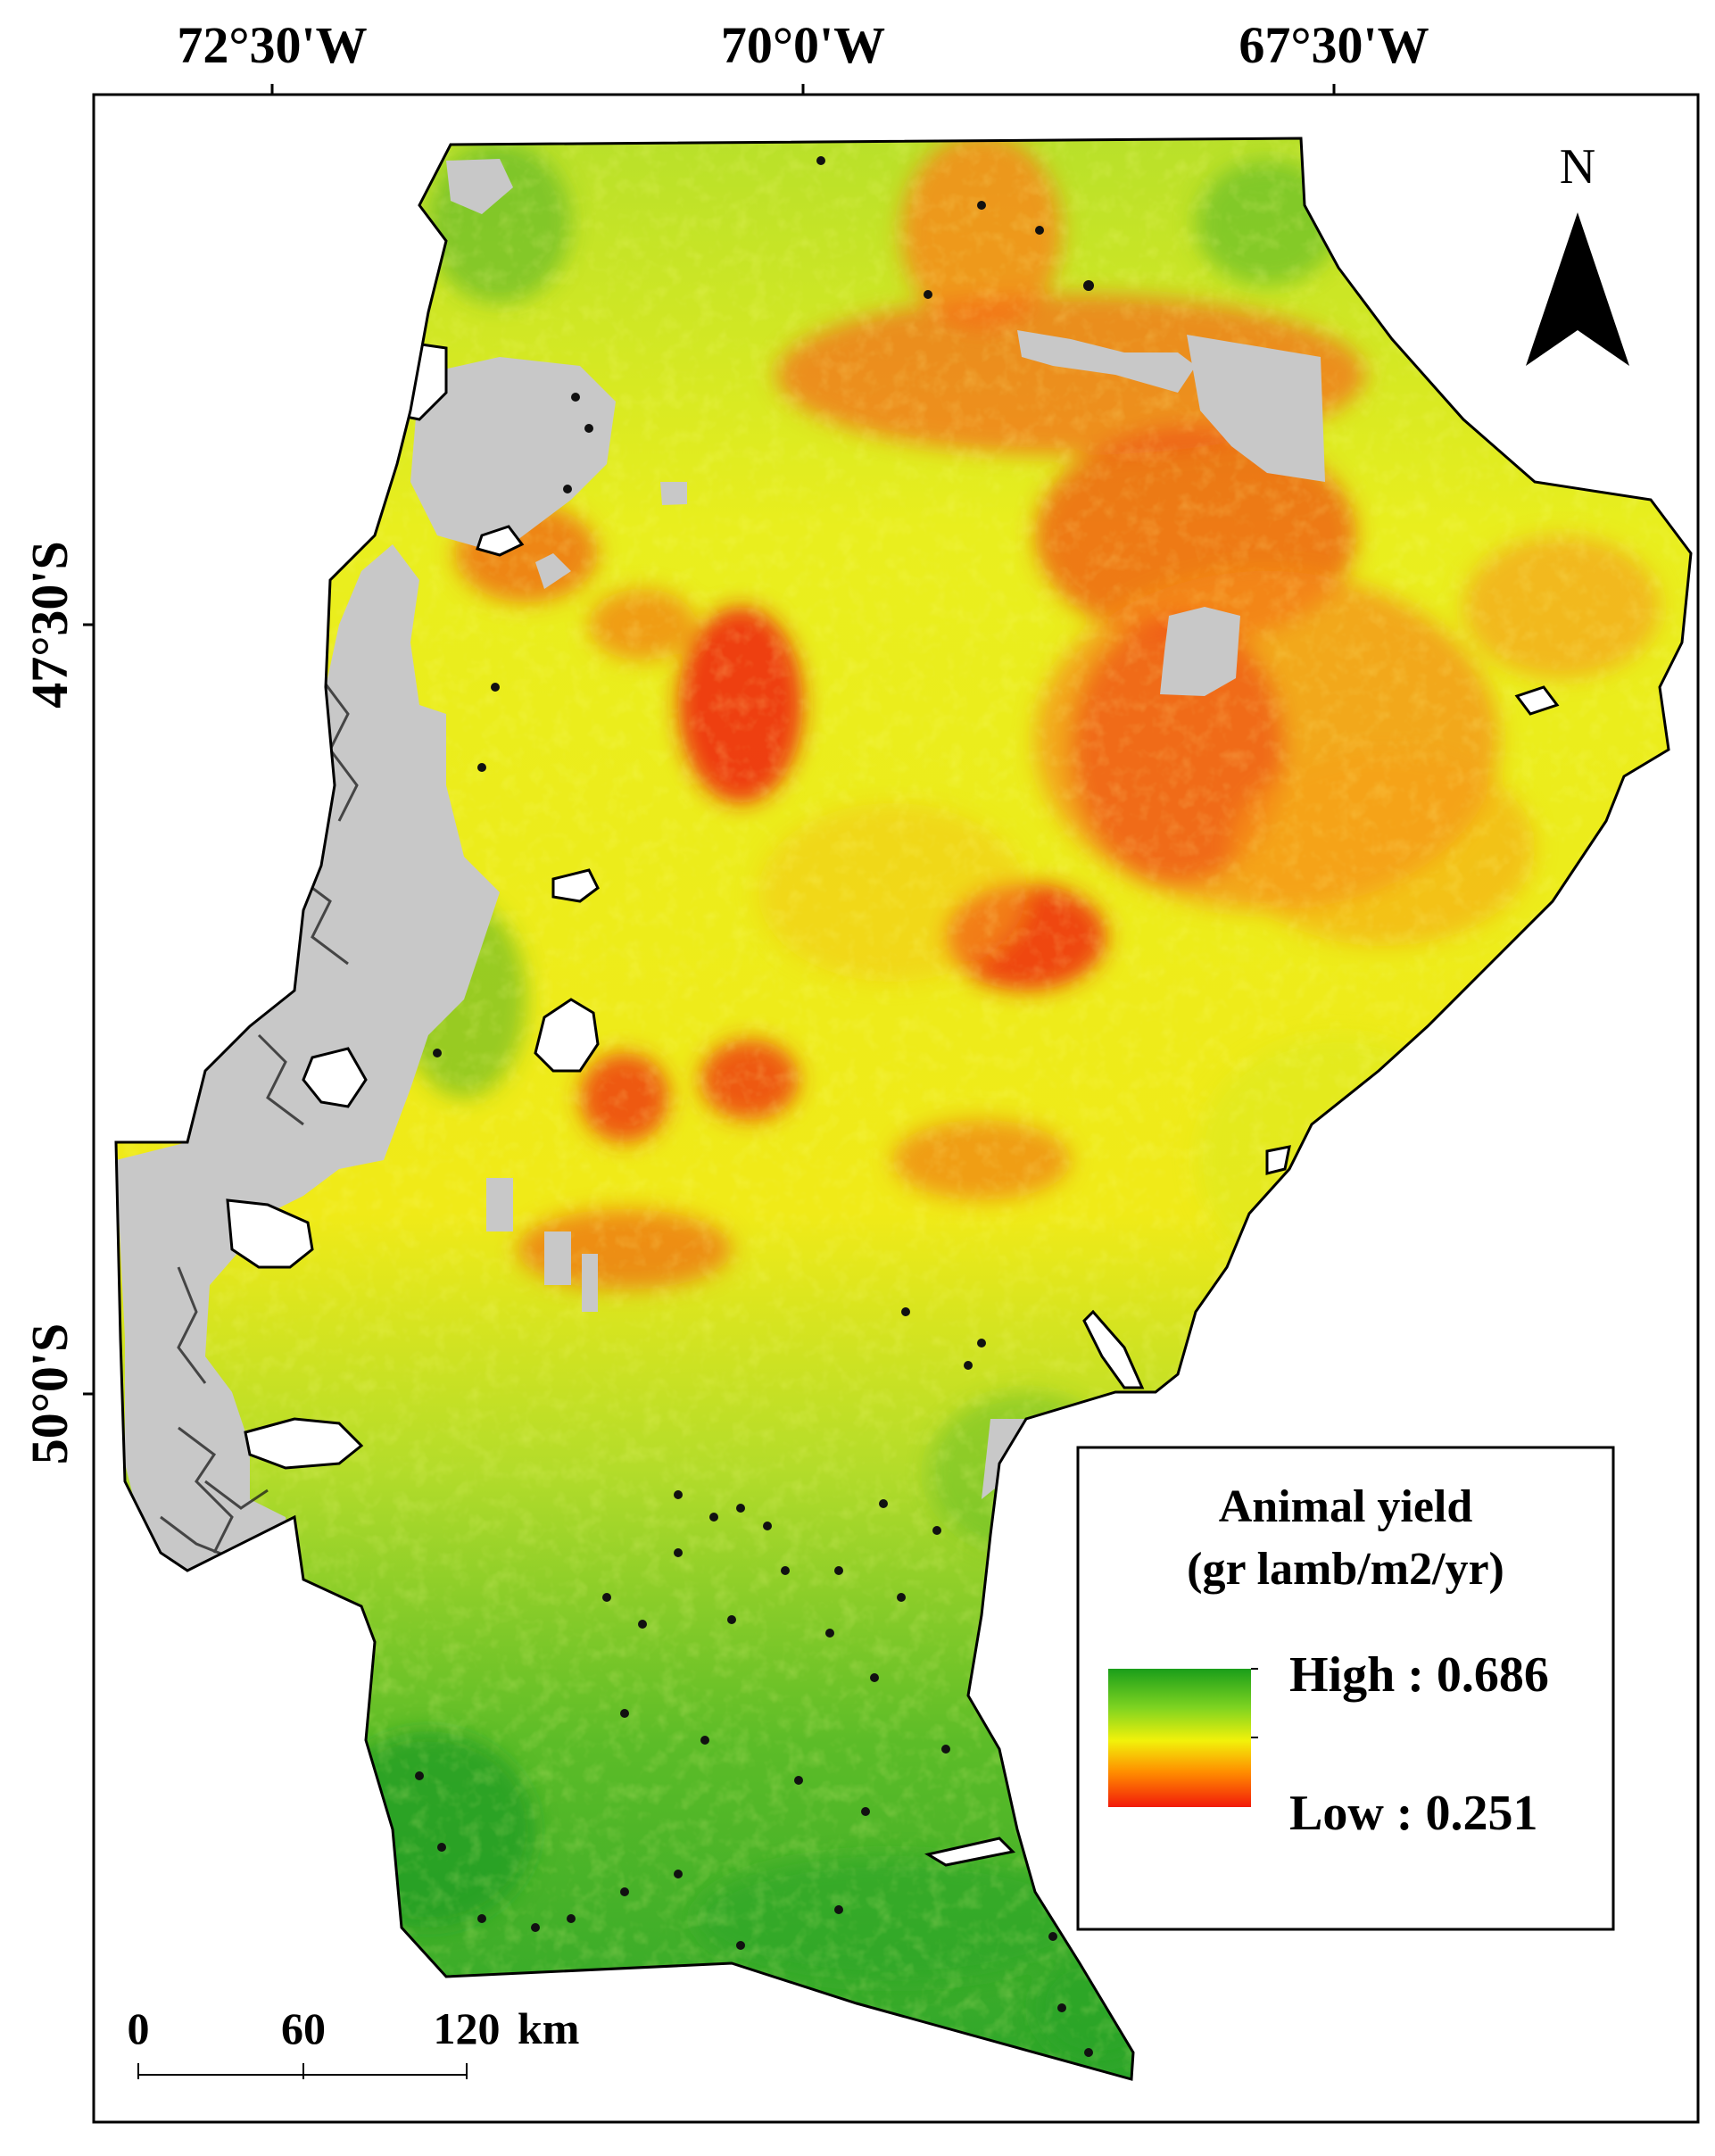 The image size is (1715, 2156). Describe the element at coordinates (1577, 167) in the screenshot. I see `north-label: N` at that location.